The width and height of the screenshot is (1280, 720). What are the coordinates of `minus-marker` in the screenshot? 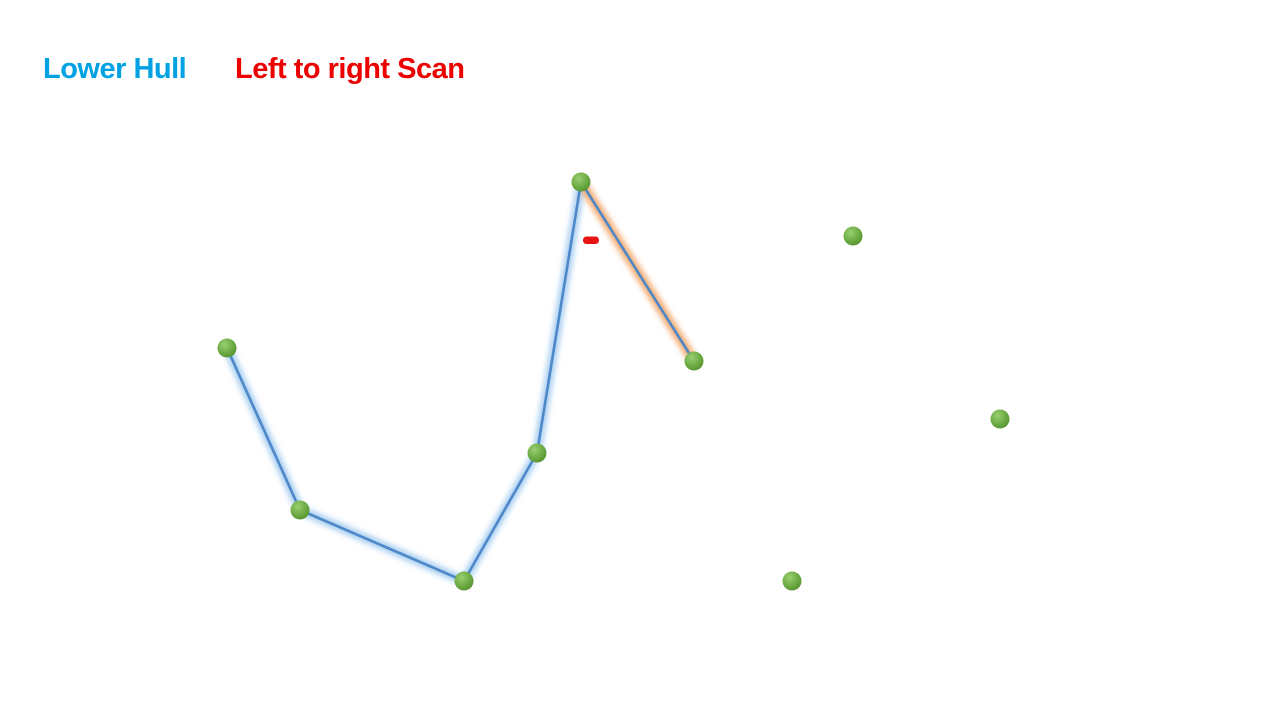 It's located at (591, 240).